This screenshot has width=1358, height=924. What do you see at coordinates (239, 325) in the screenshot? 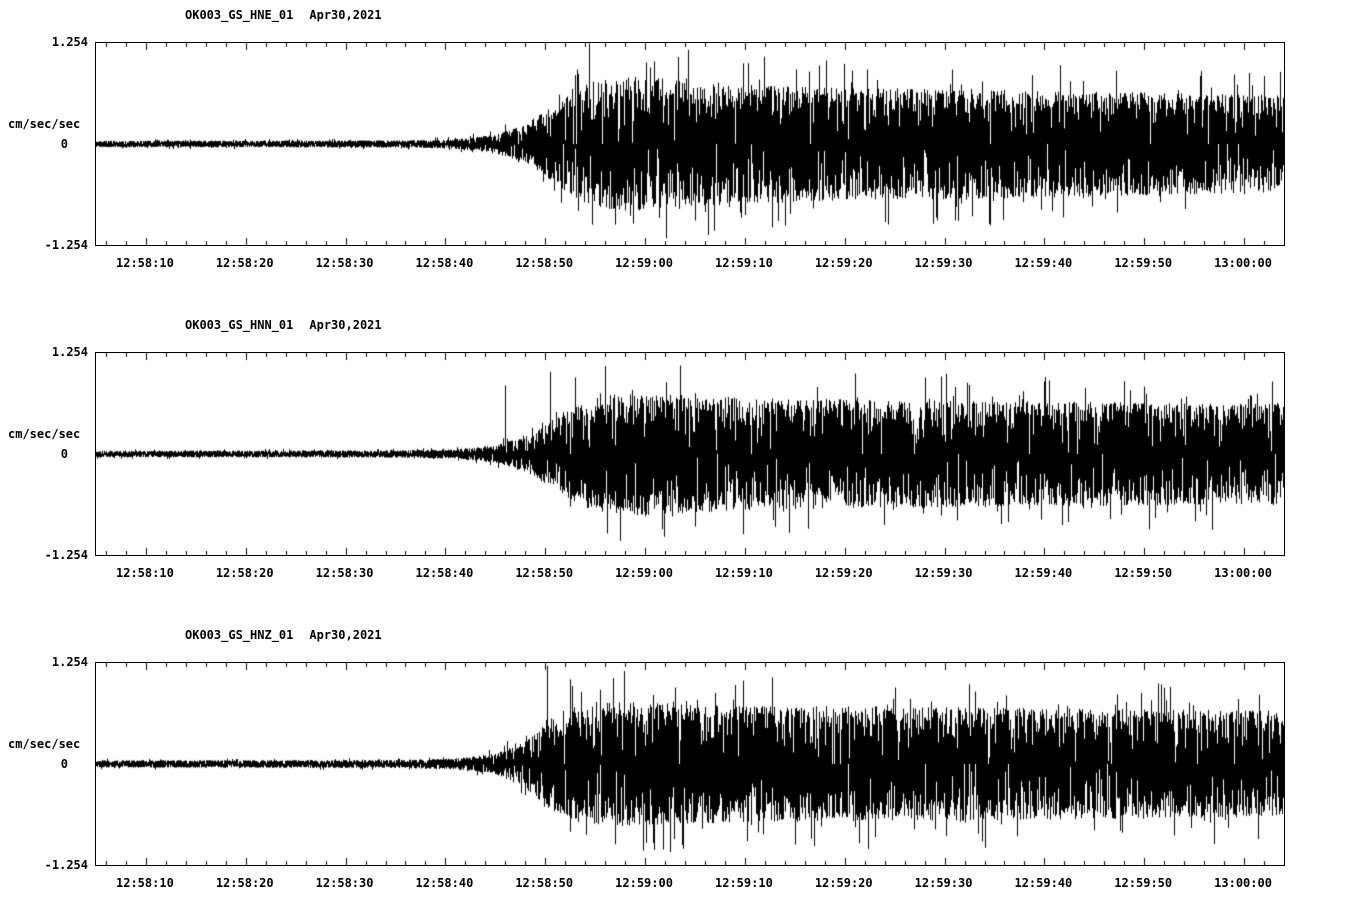
I see `station-channel-label: OK003_GS_HNN_01` at bounding box center [239, 325].